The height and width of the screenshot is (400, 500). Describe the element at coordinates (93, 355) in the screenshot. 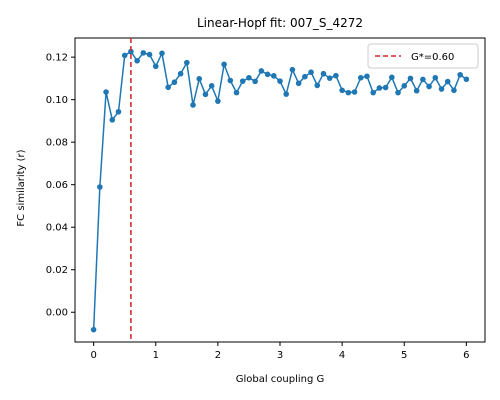

I see `x-tick-label: 0` at that location.